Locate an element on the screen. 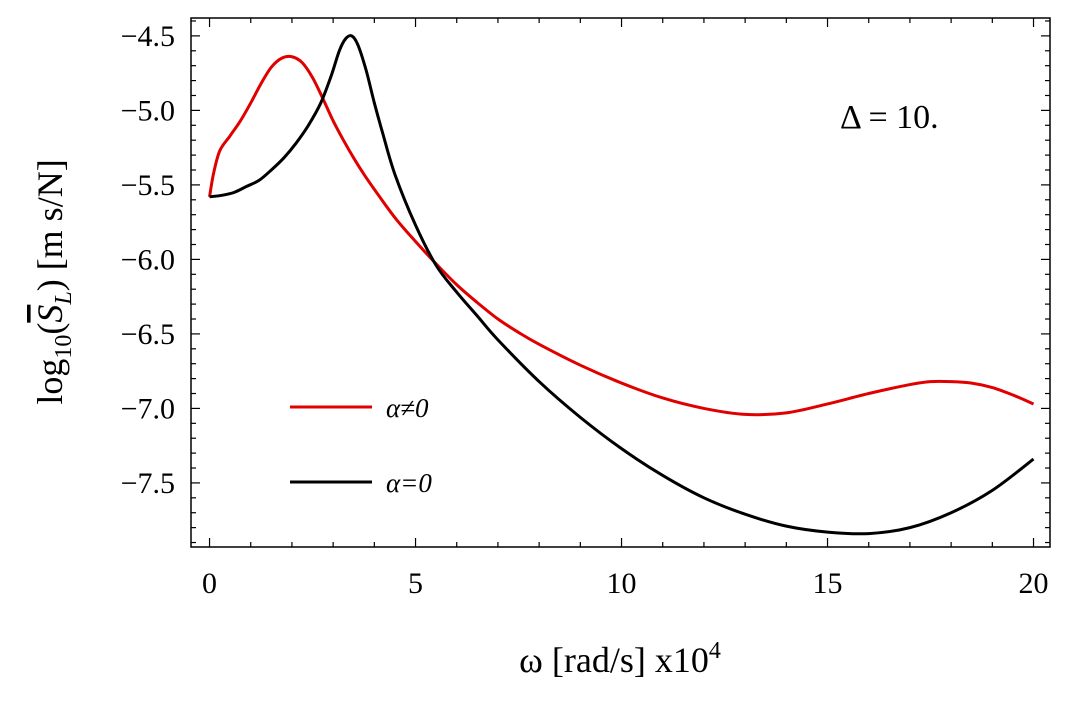 This screenshot has height=708, width=1081. y-axis-title-units: ) [m s/N] is located at coordinates (50, 225).